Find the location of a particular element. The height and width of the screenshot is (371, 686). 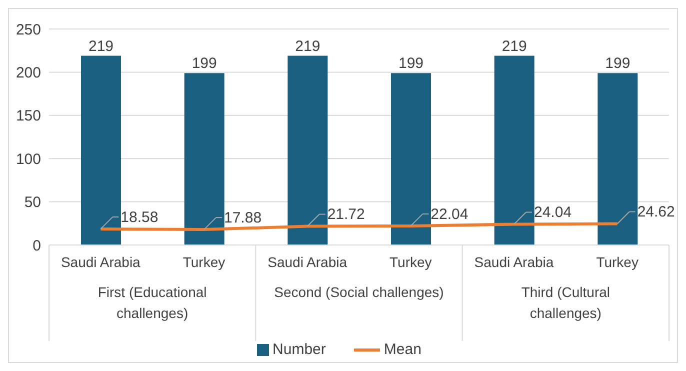

data-label: 17.88 is located at coordinates (243, 218).